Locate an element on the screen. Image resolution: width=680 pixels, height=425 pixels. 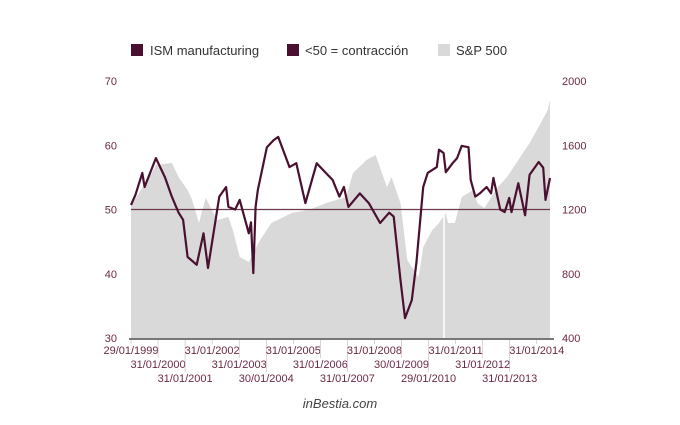
y-axis-right: 2000 1600 1200 800 400 is located at coordinates (574, 210).